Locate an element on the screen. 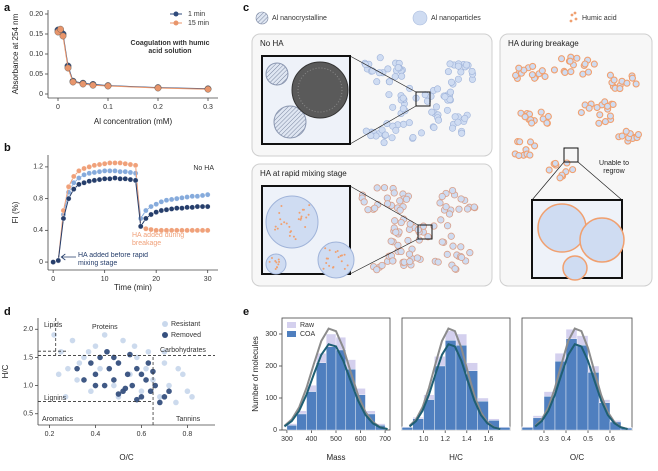 The height and width of the screenshot is (471, 658). x-tick-label: 0.3 is located at coordinates (544, 439).